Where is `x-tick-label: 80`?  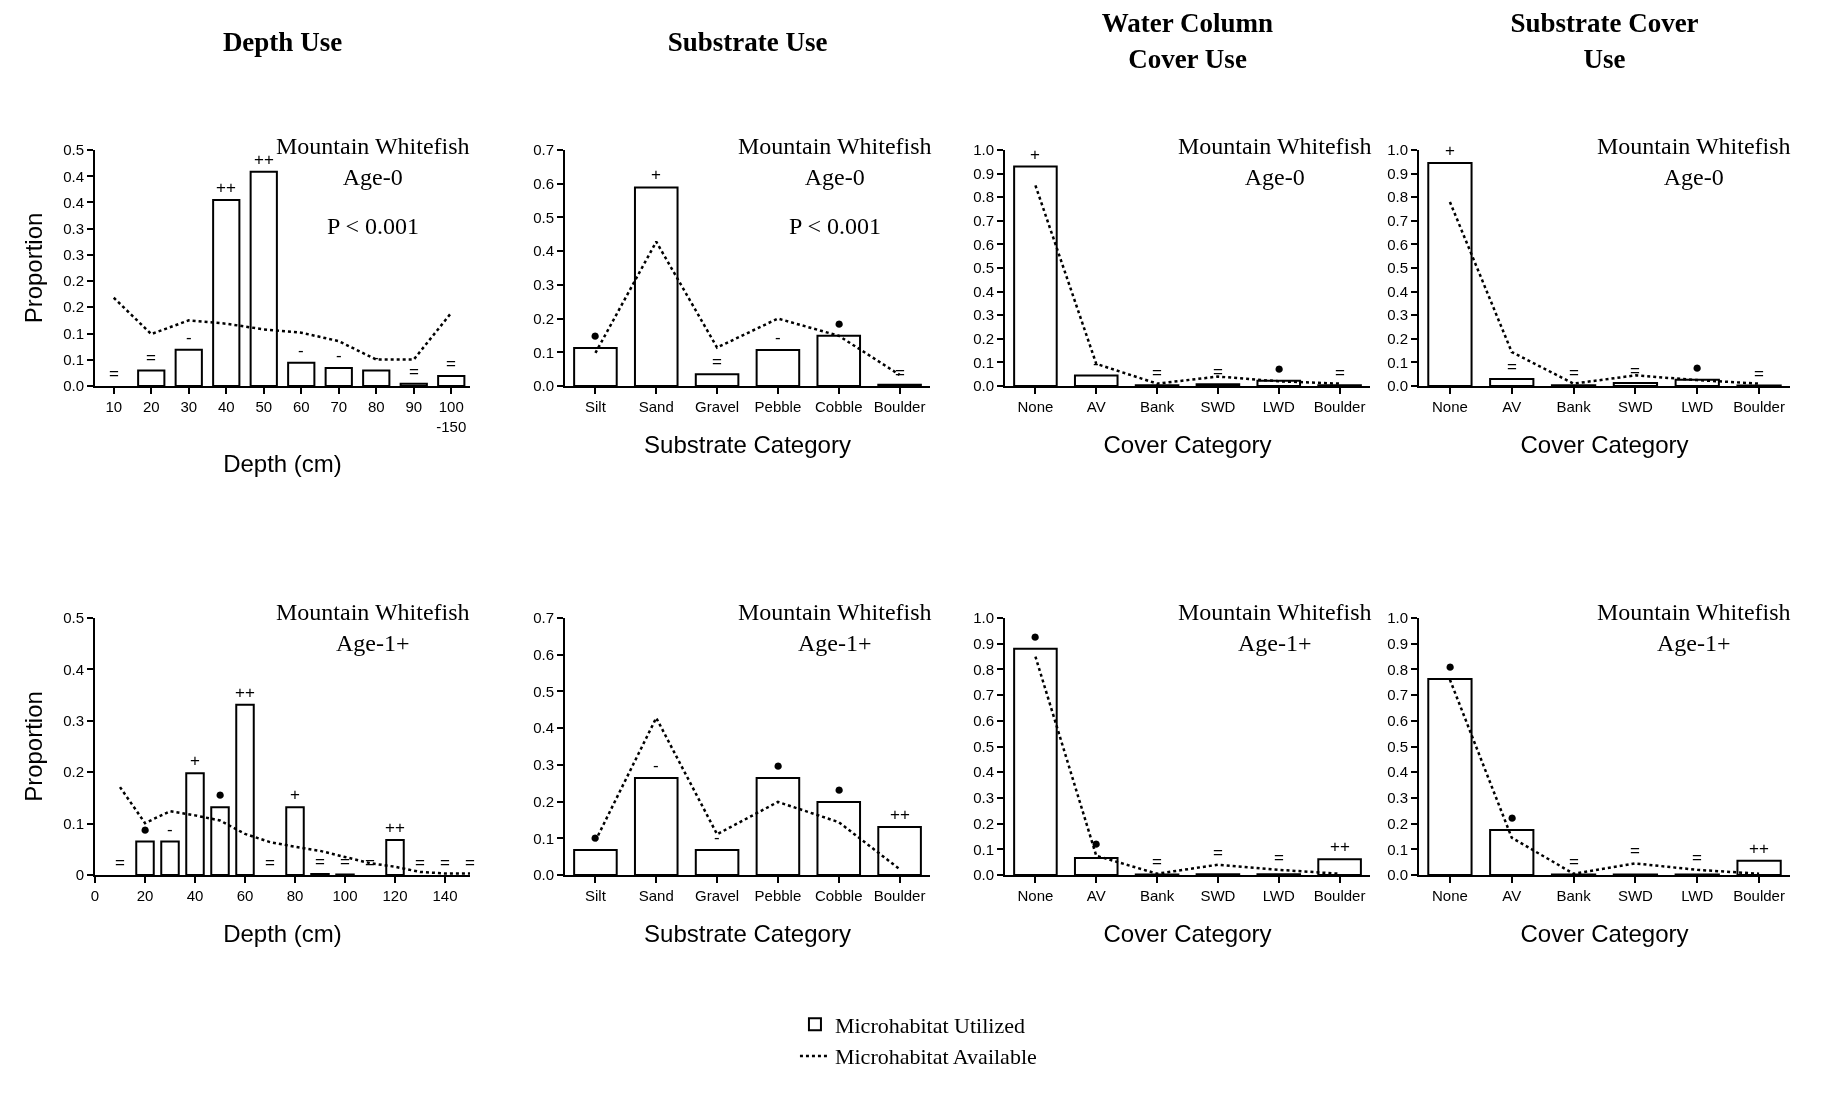 x-tick-label: 80 is located at coordinates (295, 895).